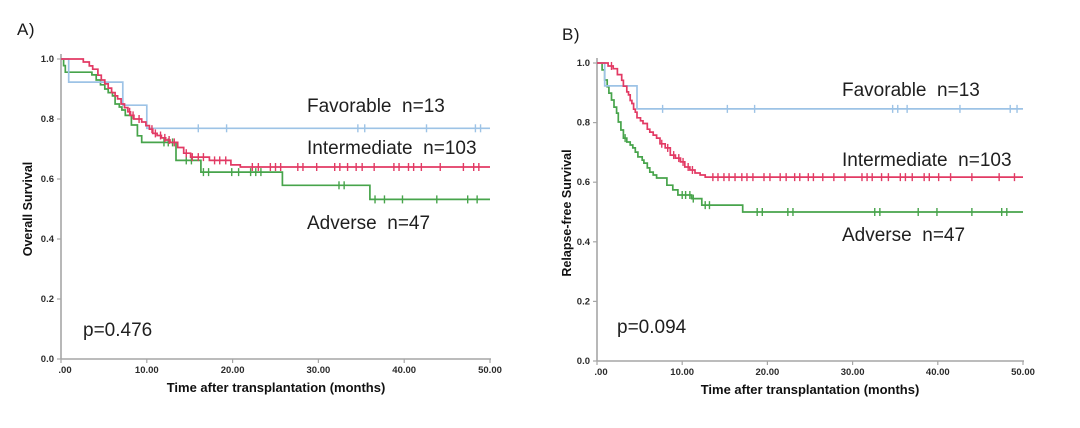  What do you see at coordinates (275, 94) in the screenshot?
I see `km-curve-favorable` at bounding box center [275, 94].